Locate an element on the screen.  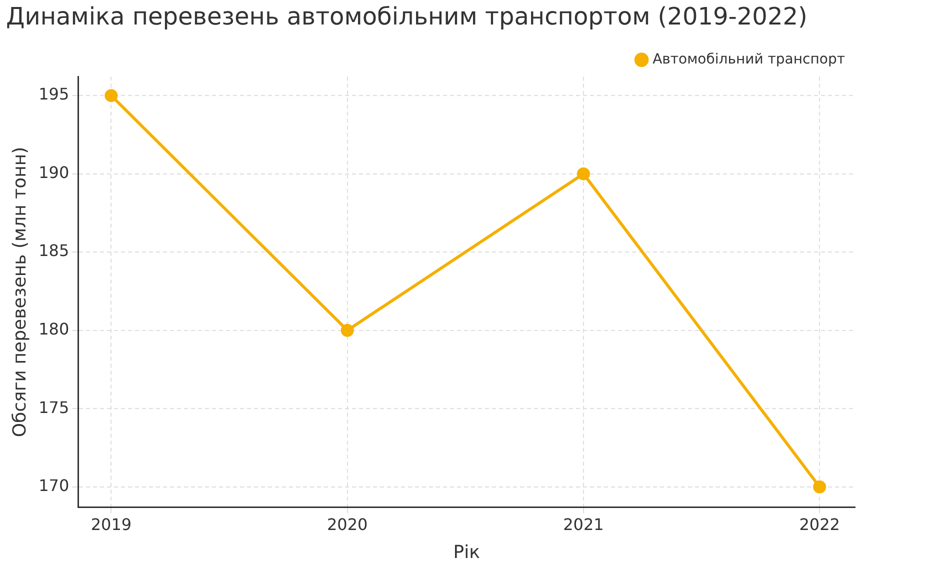
x-tick-label: 2021 is located at coordinates (583, 524).